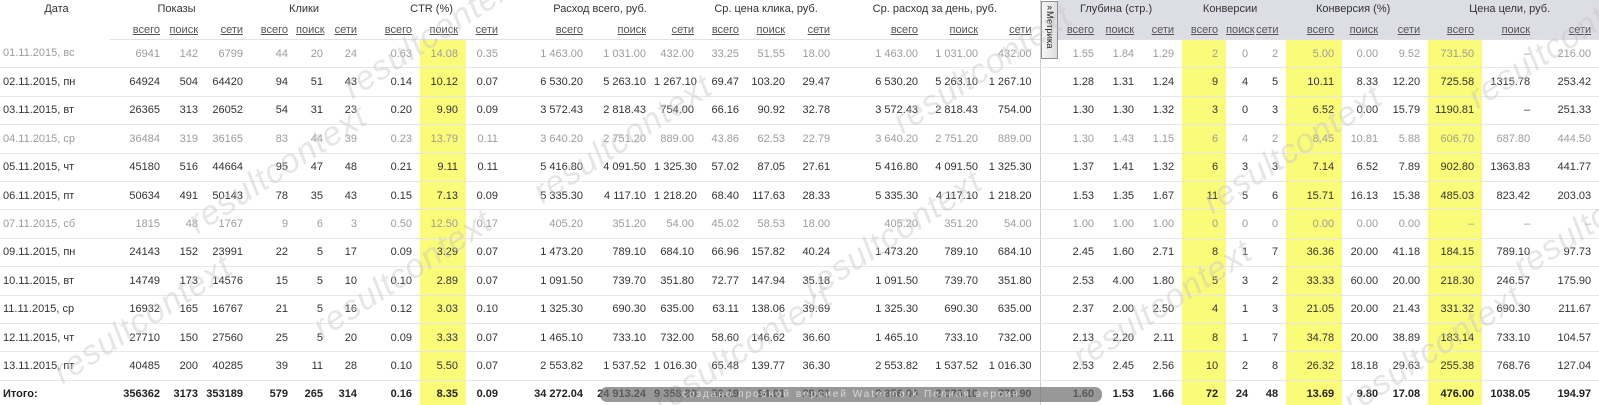 The width and height of the screenshot is (1599, 405). I want to click on cell: 35.18, so click(816, 281).